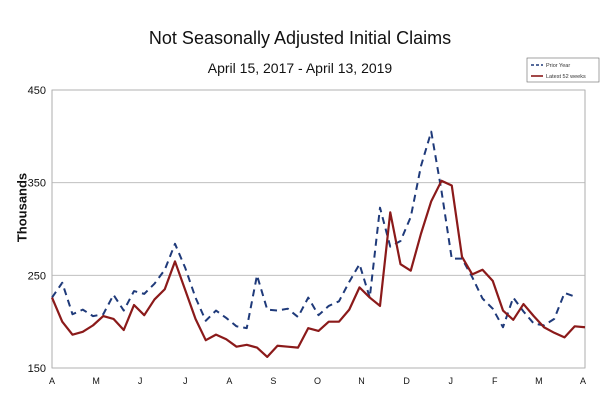 The height and width of the screenshot is (400, 600). I want to click on x-tick-label: S, so click(273, 381).